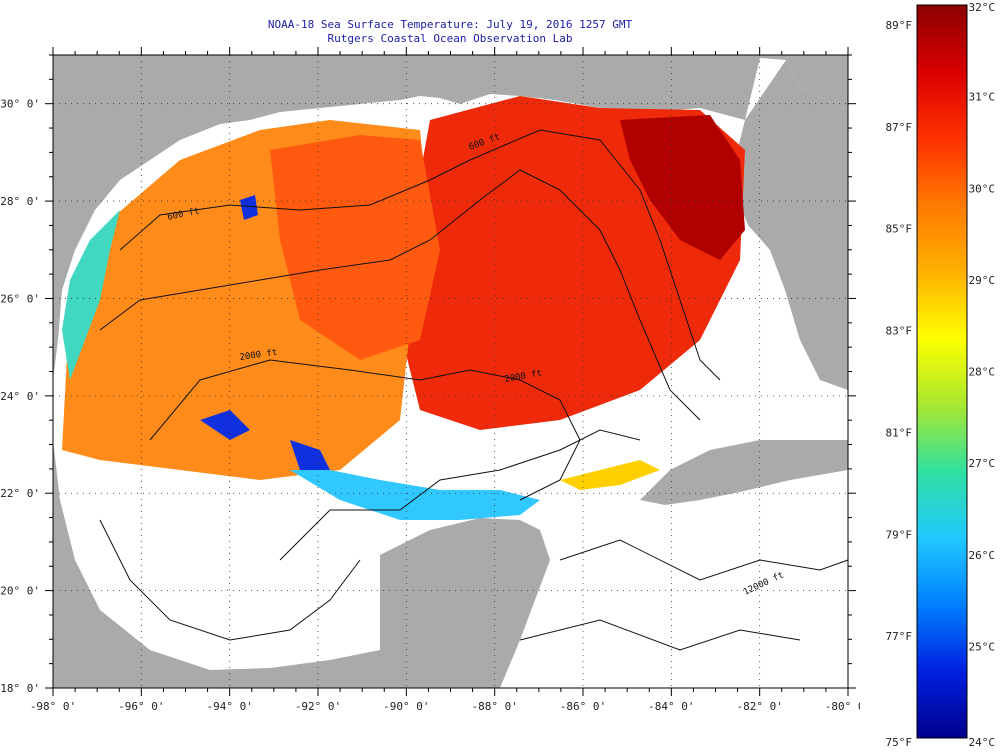 The image size is (1000, 754). I want to click on lat-tick-label: 24° 0', so click(20, 396).